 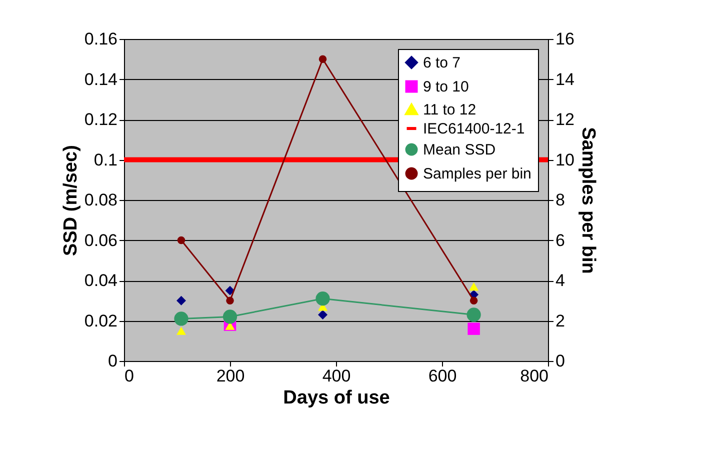 What do you see at coordinates (113, 361) in the screenshot?
I see `y-tick-label: 0` at bounding box center [113, 361].